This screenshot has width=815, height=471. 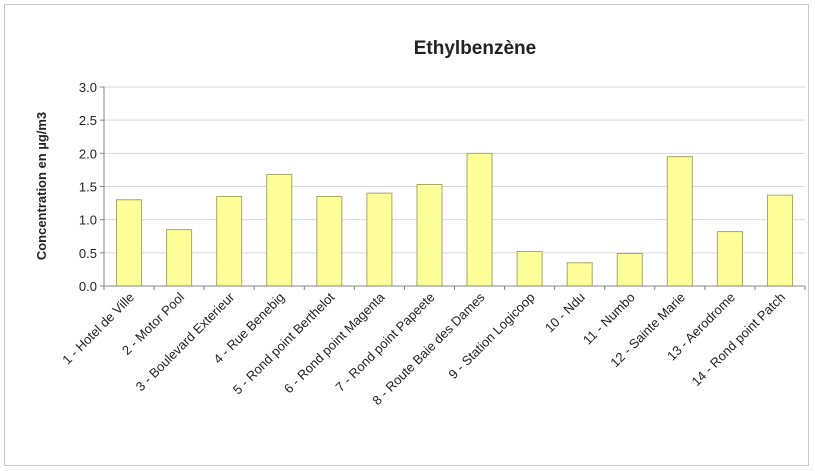 I want to click on y-tick-label: 2.5, so click(x=88, y=120).